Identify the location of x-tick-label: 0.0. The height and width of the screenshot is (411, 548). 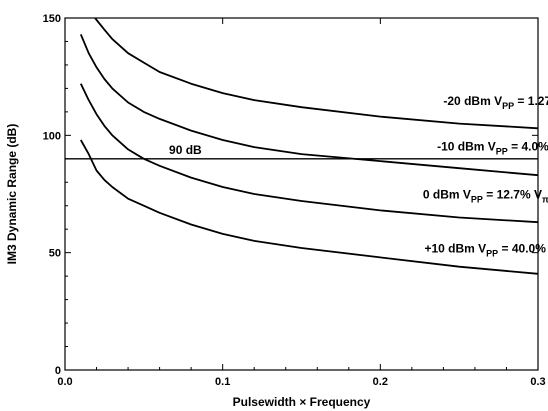
(64, 382).